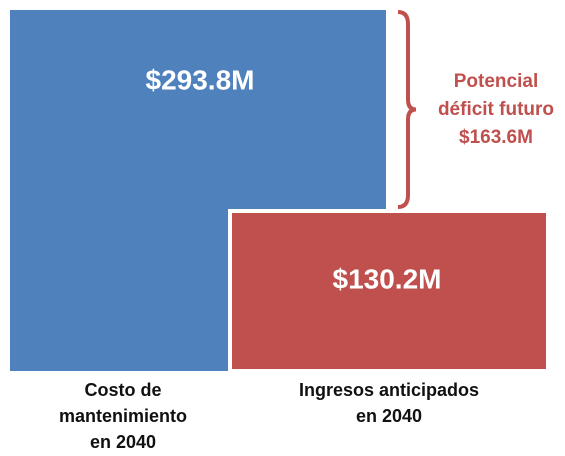 The height and width of the screenshot is (456, 565). What do you see at coordinates (122, 416) in the screenshot?
I see `category-label: Costo de mantenimiento en 2040` at bounding box center [122, 416].